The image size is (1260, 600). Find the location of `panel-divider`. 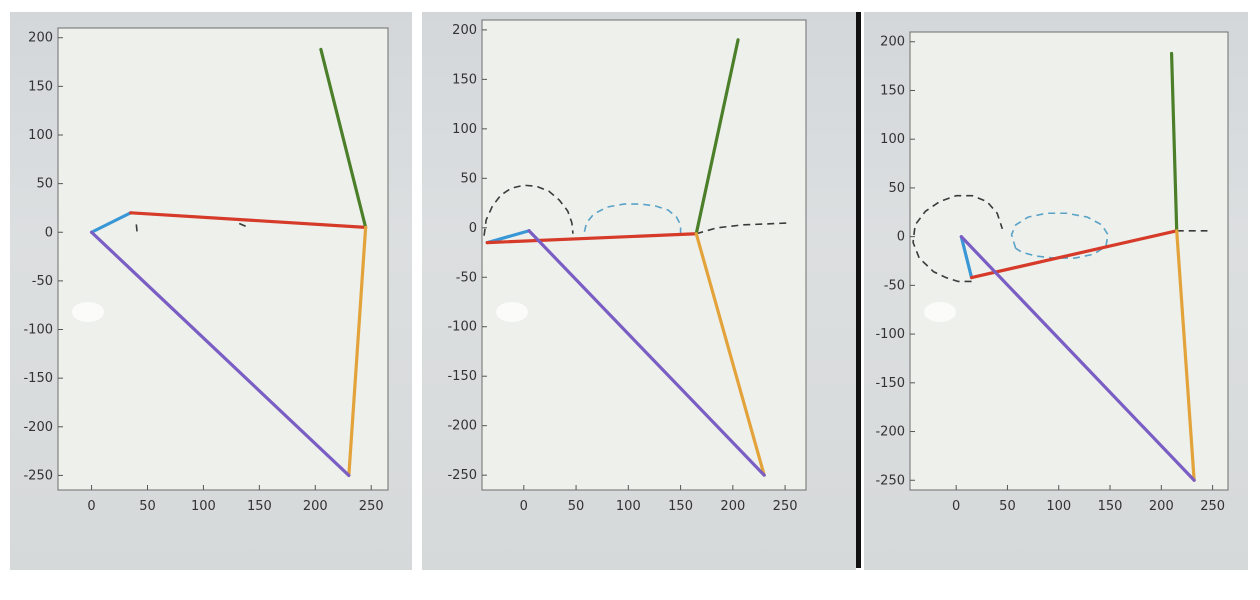

panel-divider is located at coordinates (858, 290).